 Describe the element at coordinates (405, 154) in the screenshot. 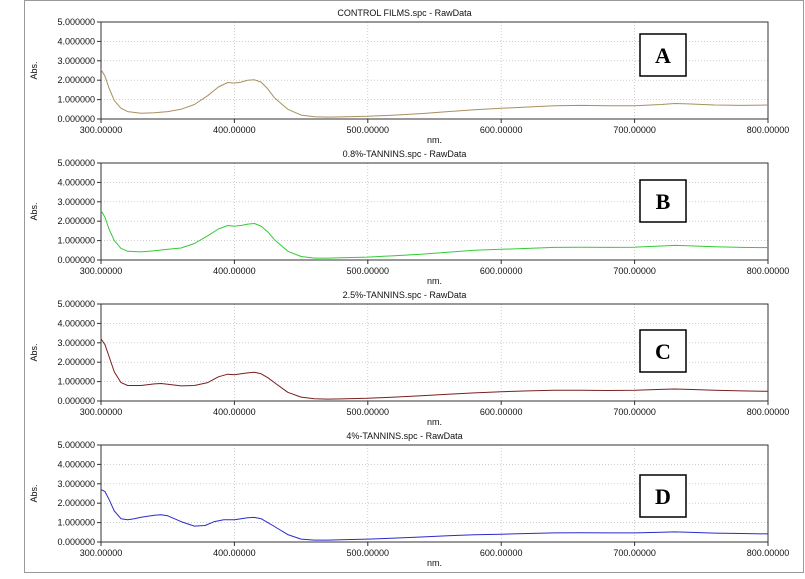

I see `chart-title: 0.8%-TANNINS.spc - RawData` at that location.